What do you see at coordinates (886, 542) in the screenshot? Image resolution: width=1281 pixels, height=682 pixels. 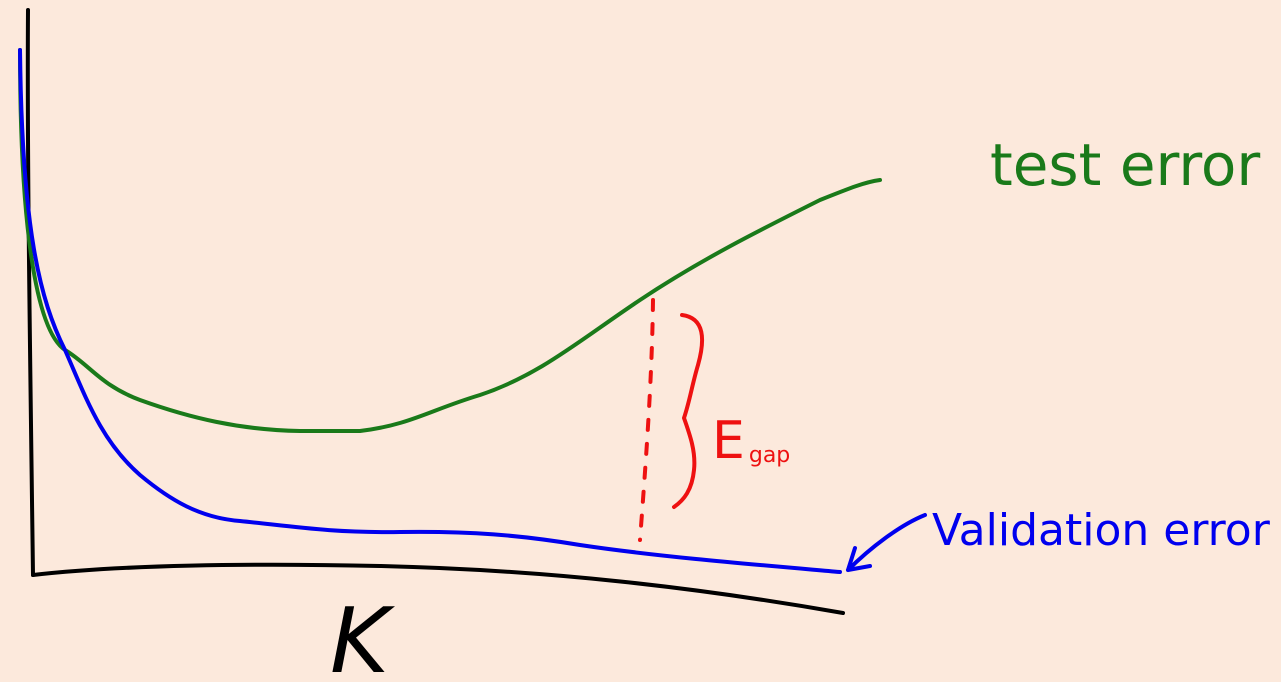 I see `validation-arrow` at bounding box center [886, 542].